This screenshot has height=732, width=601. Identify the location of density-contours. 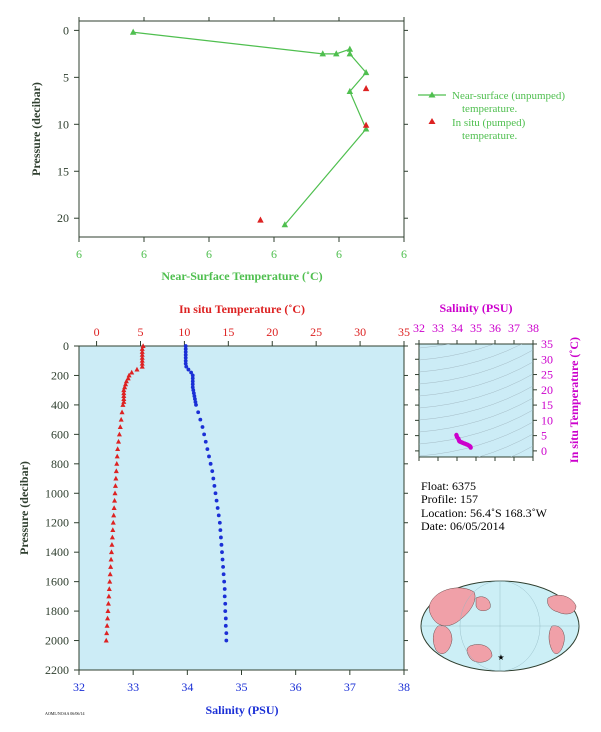
(476, 400).